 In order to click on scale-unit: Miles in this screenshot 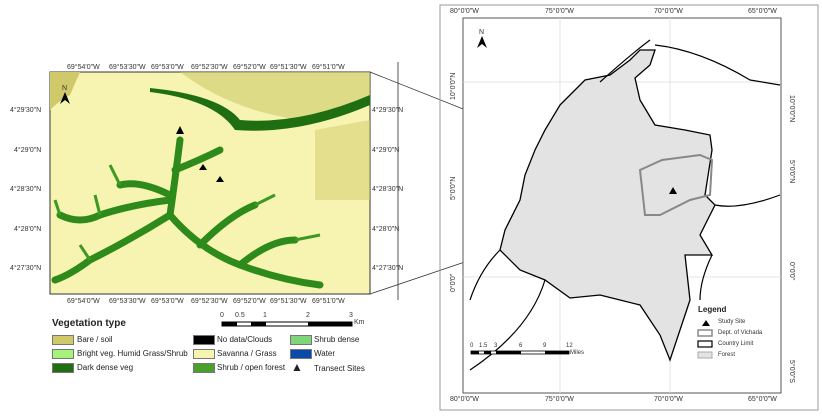, I will do `click(577, 353)`.